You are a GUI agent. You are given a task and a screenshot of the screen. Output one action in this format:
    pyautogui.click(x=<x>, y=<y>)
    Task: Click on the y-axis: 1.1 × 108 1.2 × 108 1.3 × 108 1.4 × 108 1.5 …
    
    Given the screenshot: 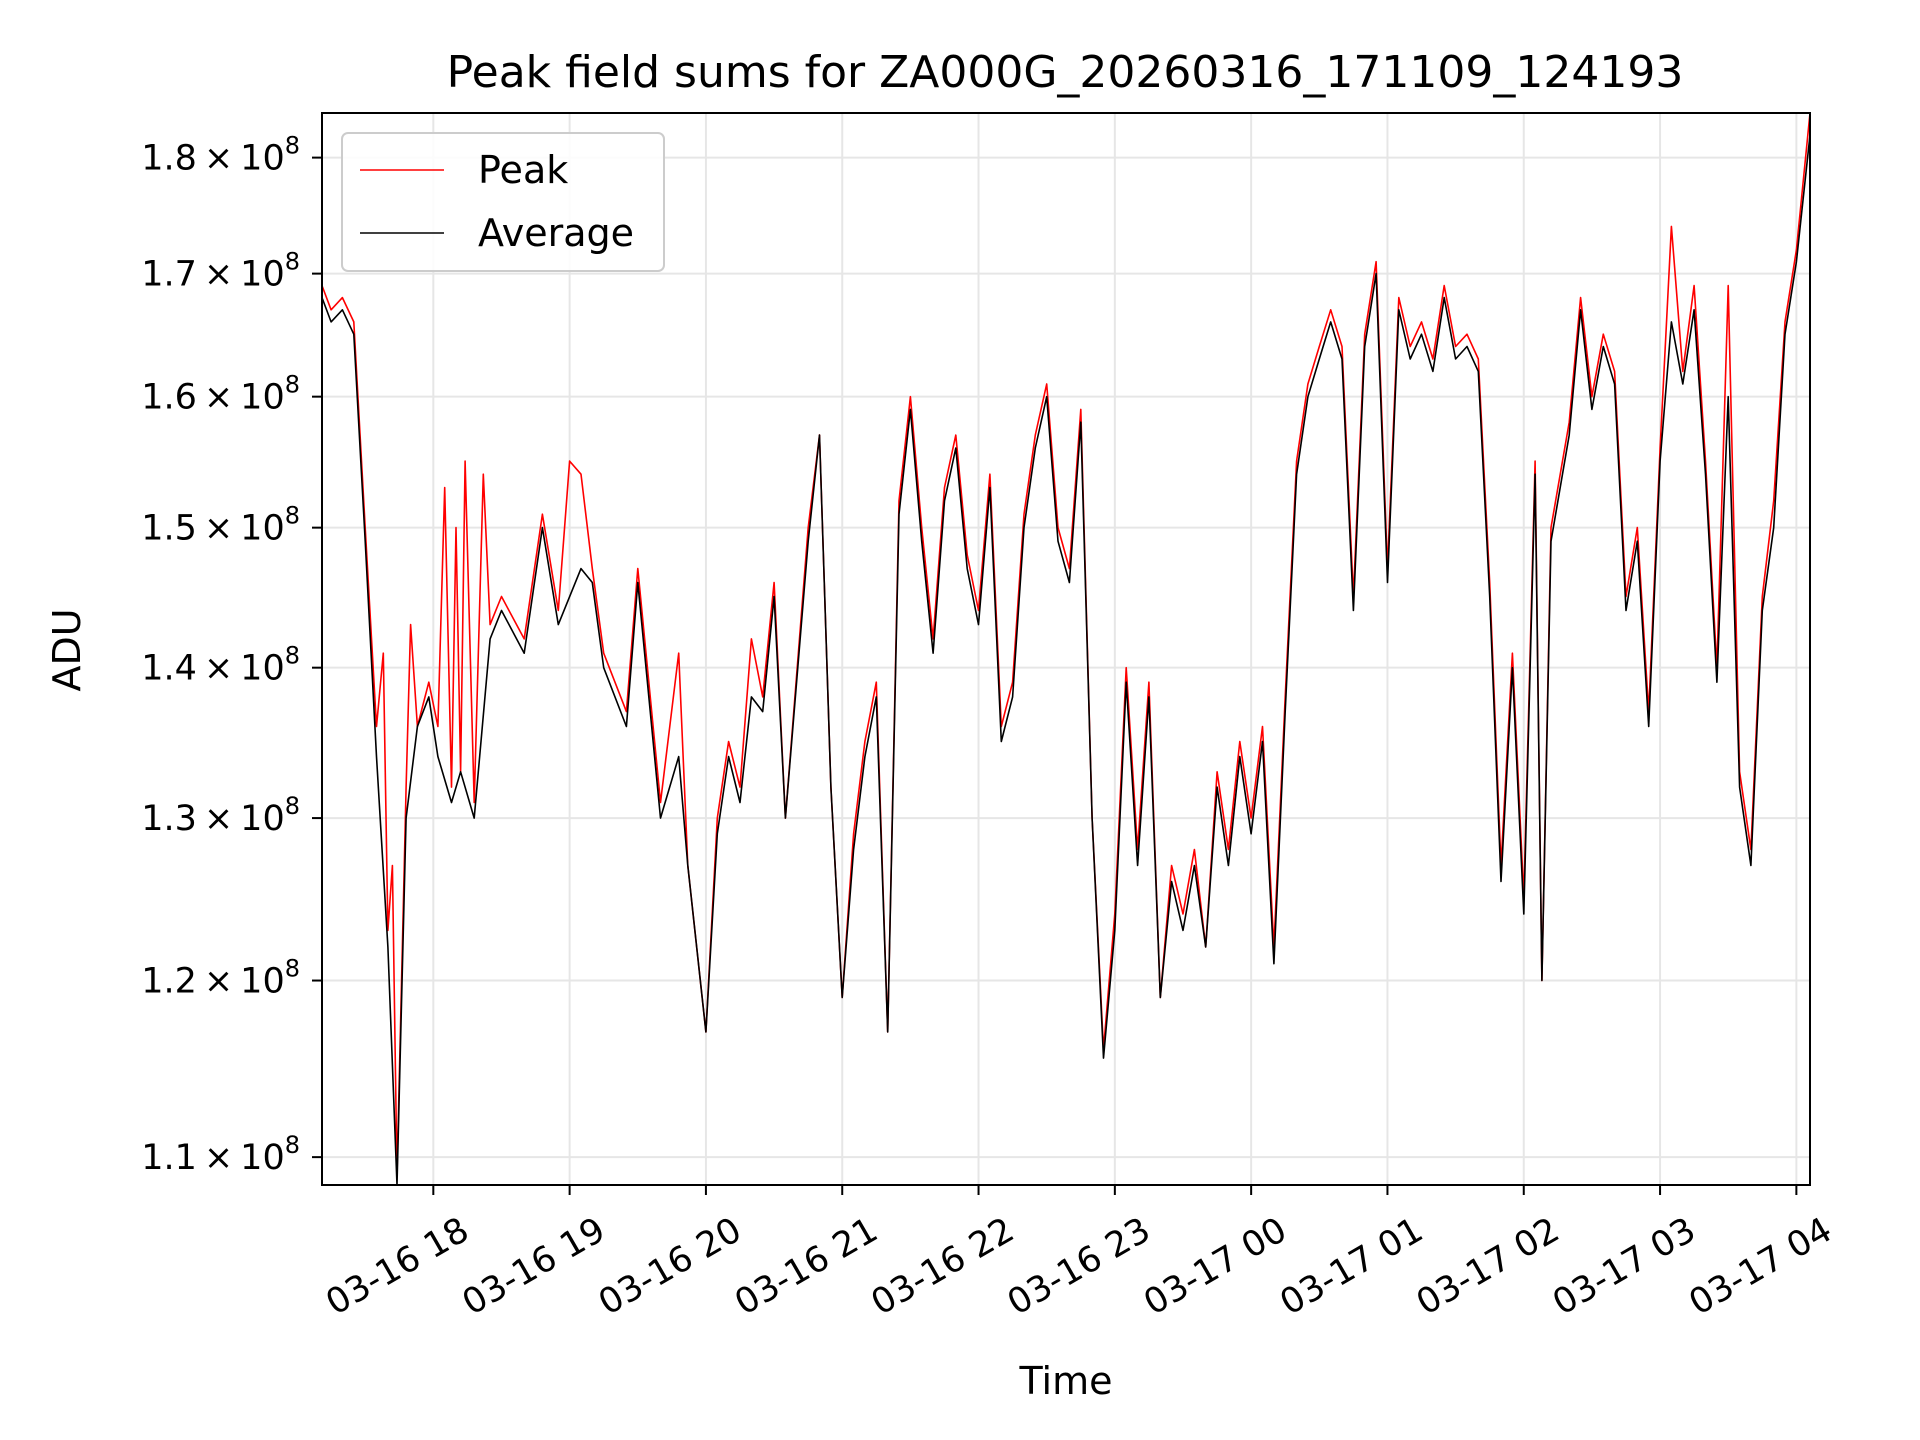 What is the action you would take?
    pyautogui.click(x=231, y=655)
    